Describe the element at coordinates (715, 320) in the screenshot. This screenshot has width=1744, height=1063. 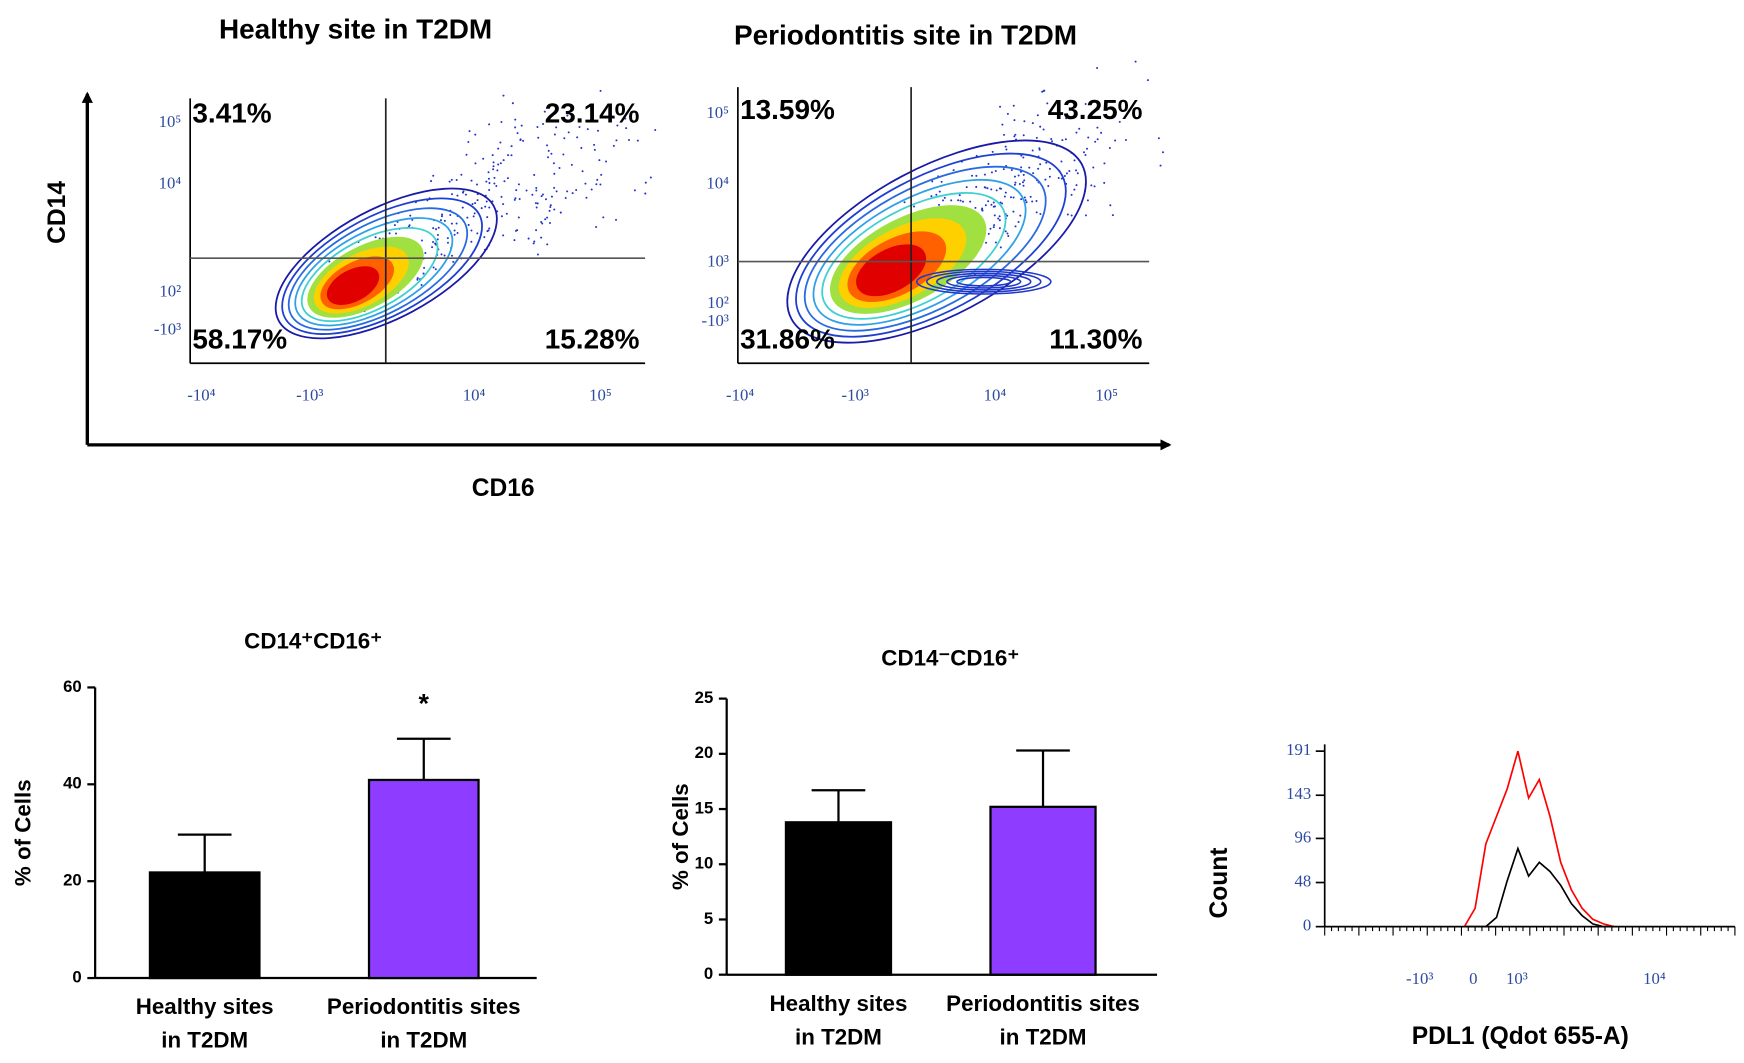
I see `y-tick-label: -10³` at that location.